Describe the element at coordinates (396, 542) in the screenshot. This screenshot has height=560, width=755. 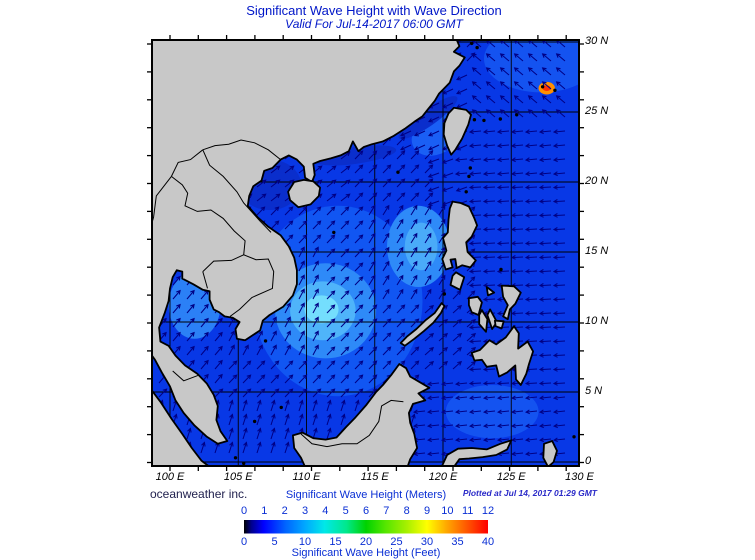
I see `colorbar-tick-feet: 25` at that location.